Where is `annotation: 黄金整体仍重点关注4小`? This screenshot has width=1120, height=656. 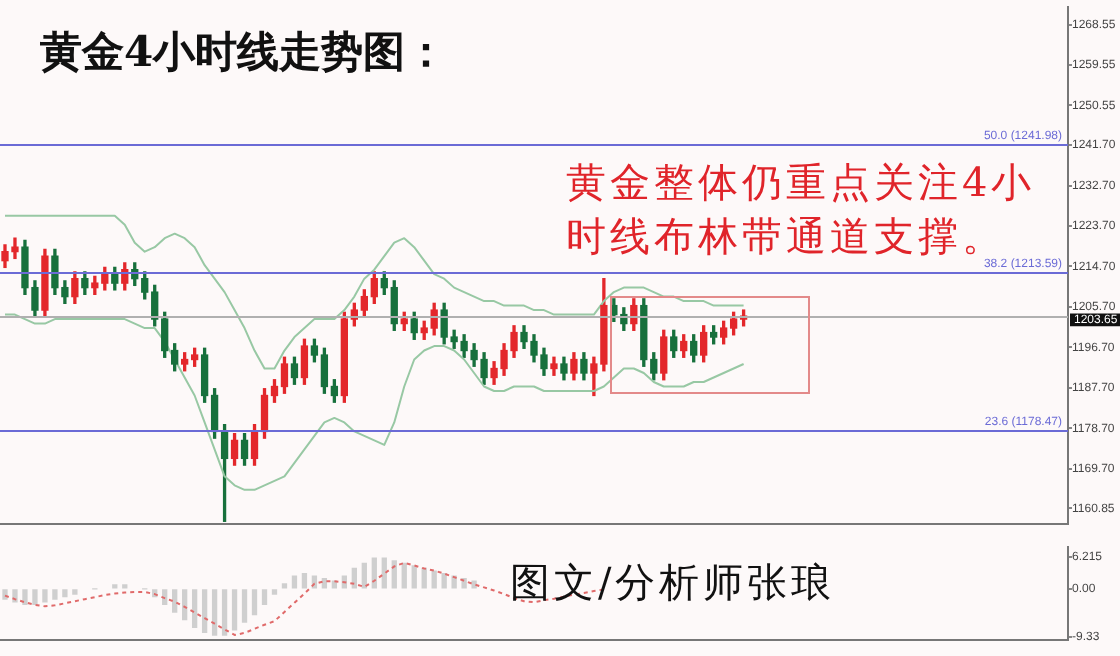 annotation: 黄金整体仍重点关注4小 is located at coordinates (801, 183).